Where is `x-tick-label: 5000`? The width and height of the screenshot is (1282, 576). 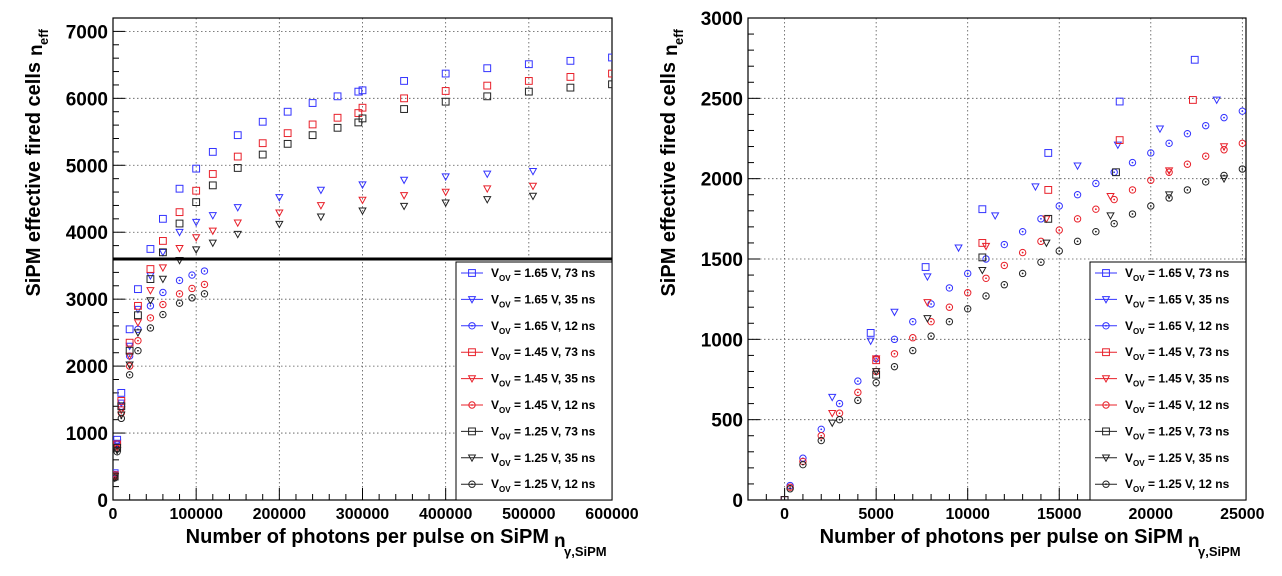 x-tick-label: 5000 is located at coordinates (876, 514).